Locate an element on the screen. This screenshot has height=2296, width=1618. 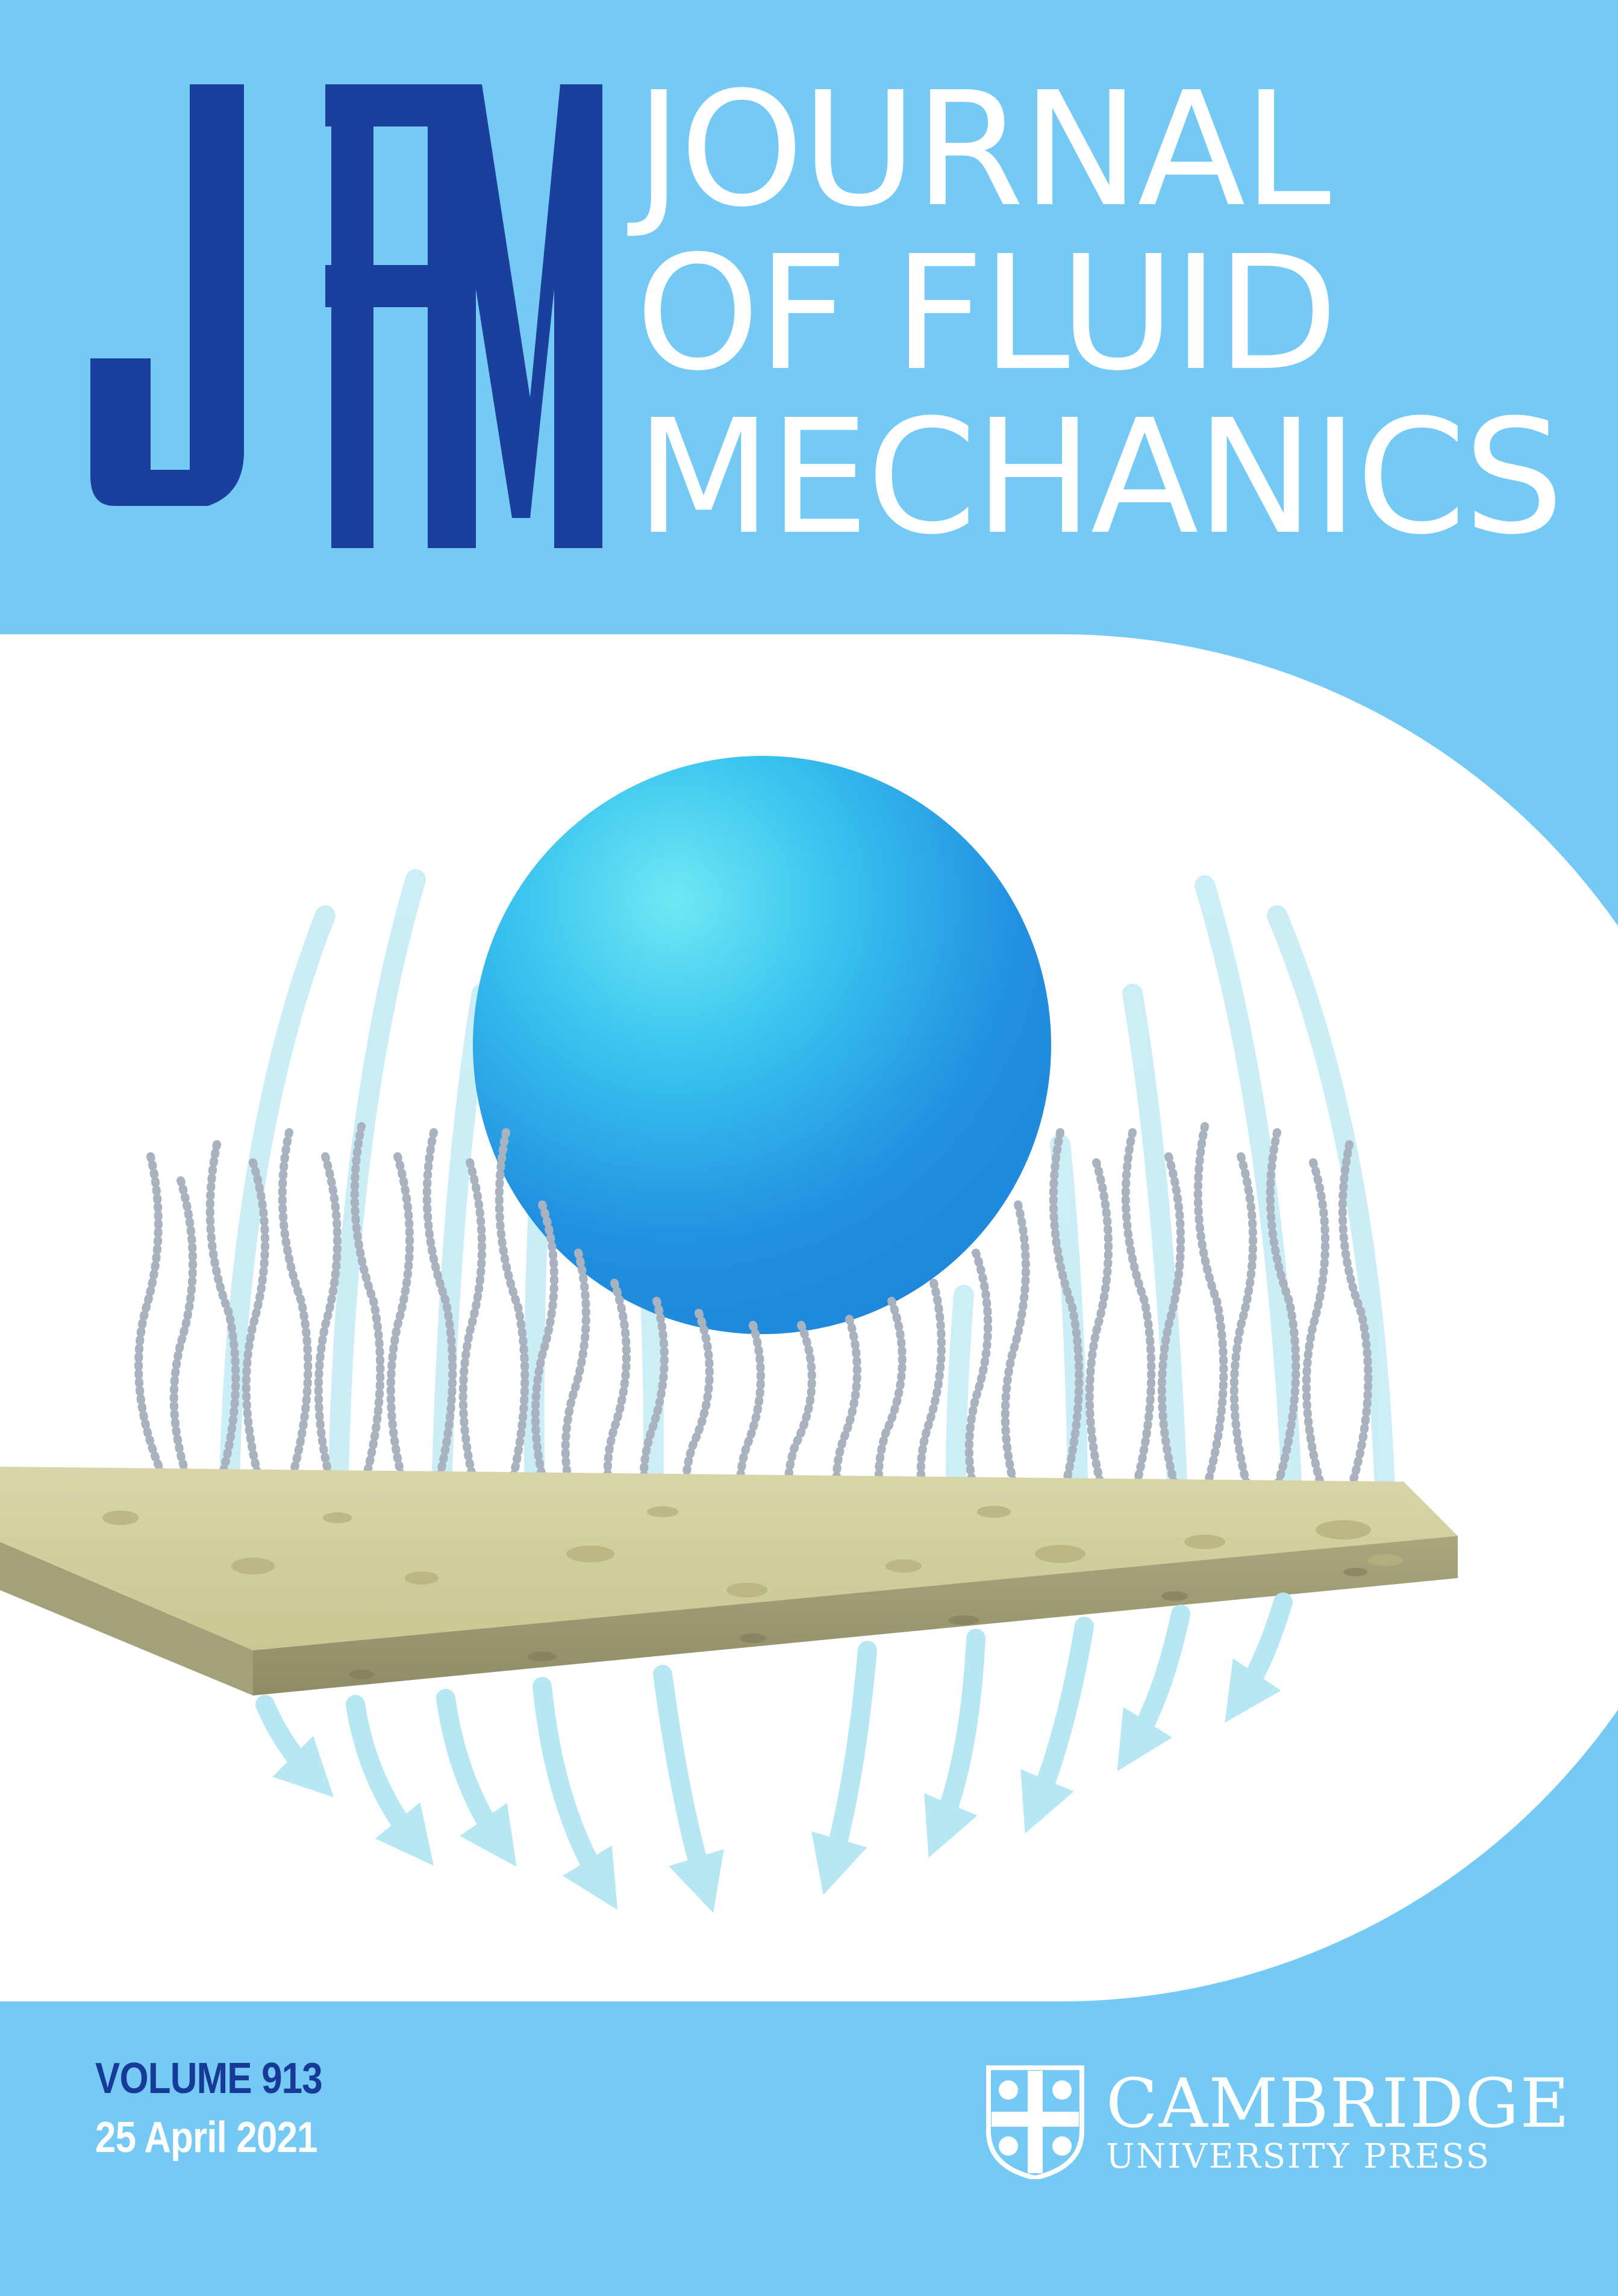
polymer-brush is located at coordinates (753, 1334).